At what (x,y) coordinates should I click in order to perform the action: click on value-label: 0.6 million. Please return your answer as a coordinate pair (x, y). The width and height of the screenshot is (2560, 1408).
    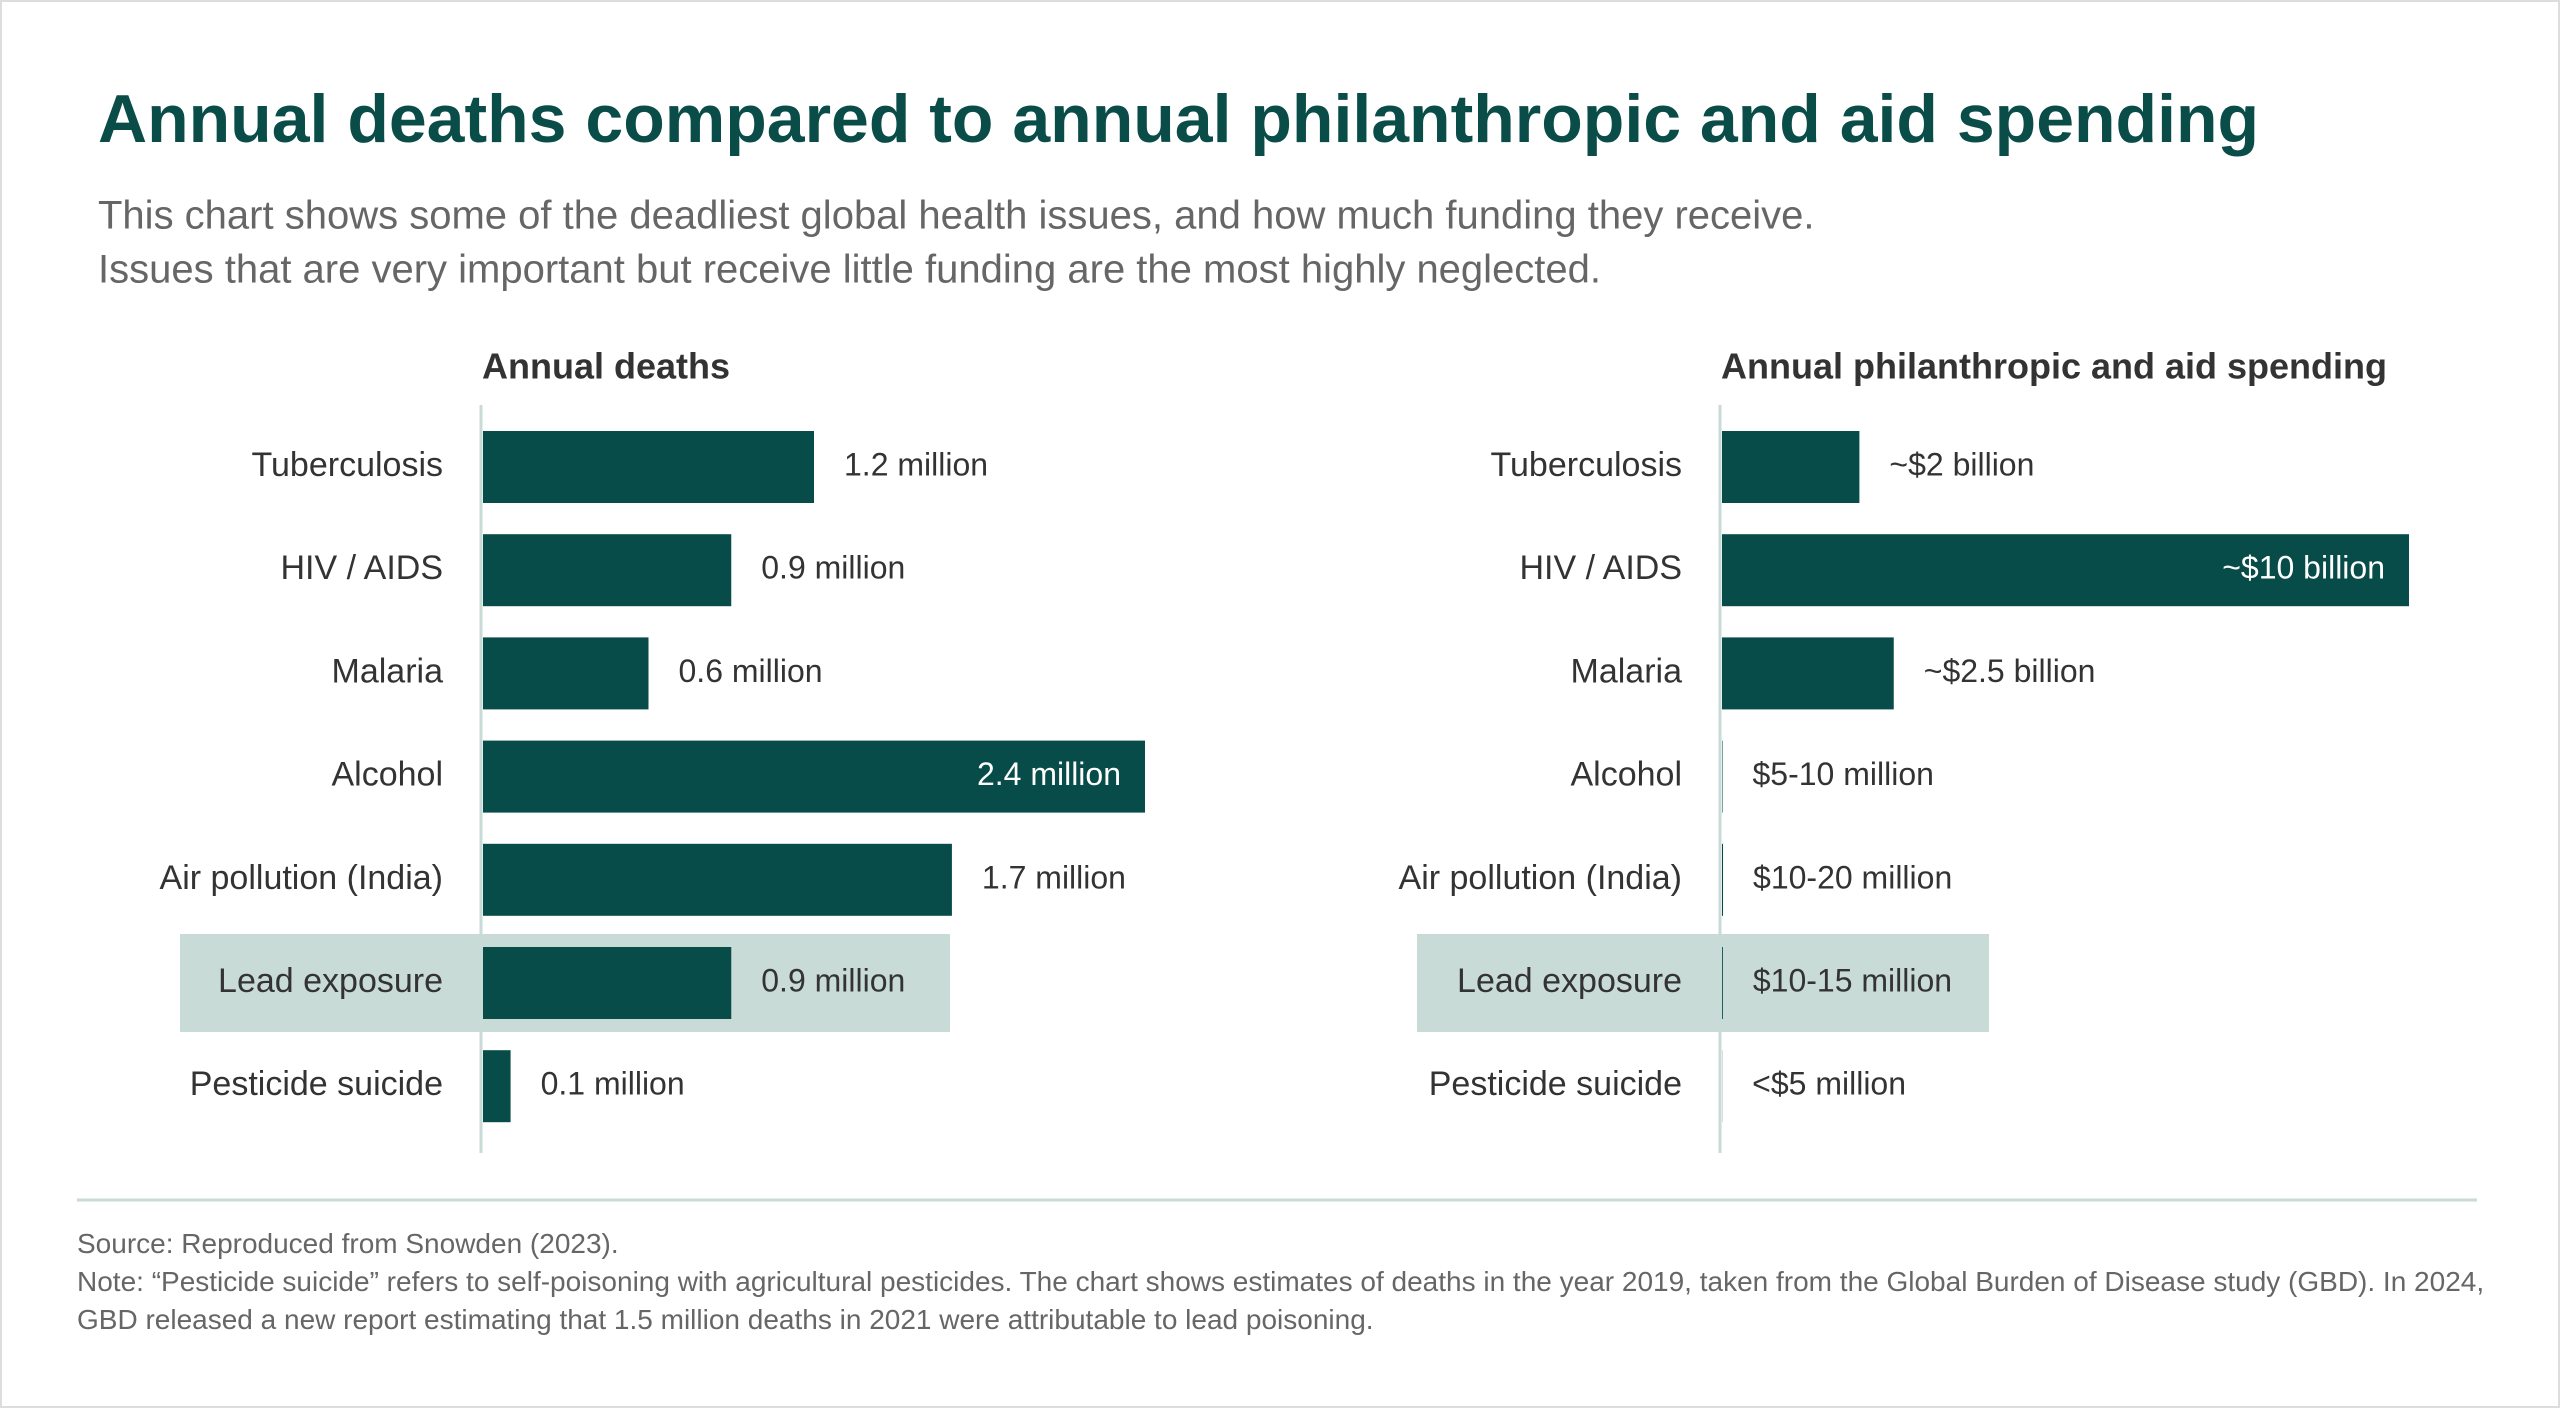
    Looking at the image, I should click on (751, 671).